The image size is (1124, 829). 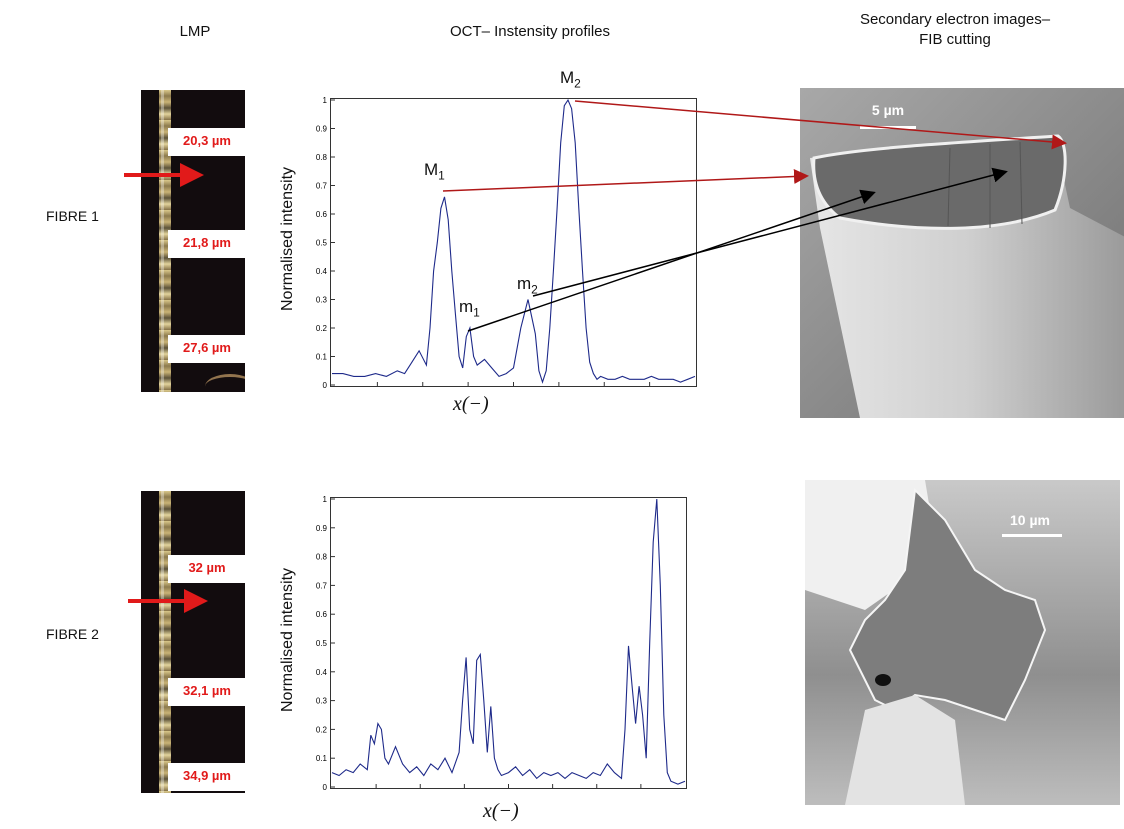 What do you see at coordinates (955, 19) in the screenshot?
I see `header-sem-line1: Secondary electron images–` at bounding box center [955, 19].